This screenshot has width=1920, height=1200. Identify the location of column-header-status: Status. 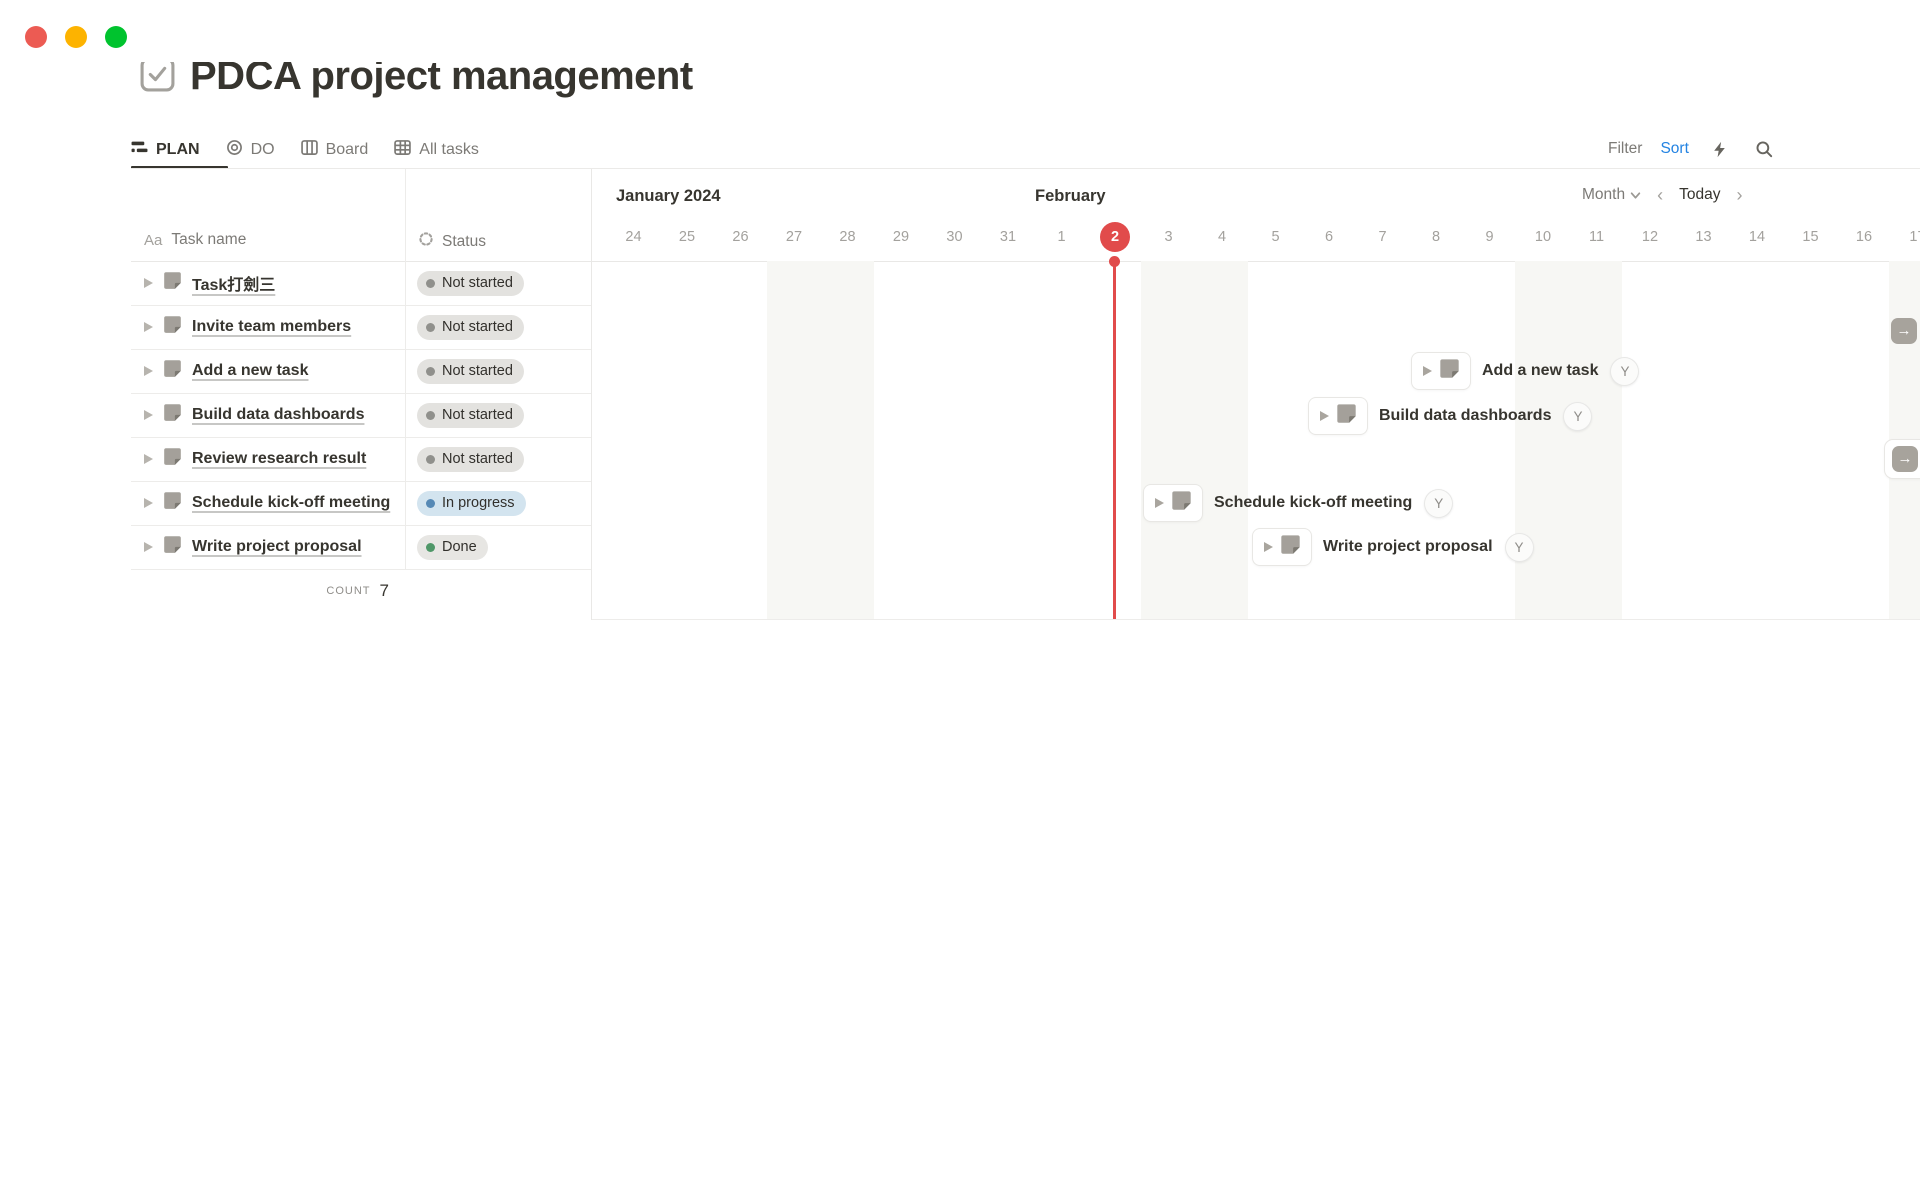
(452, 241).